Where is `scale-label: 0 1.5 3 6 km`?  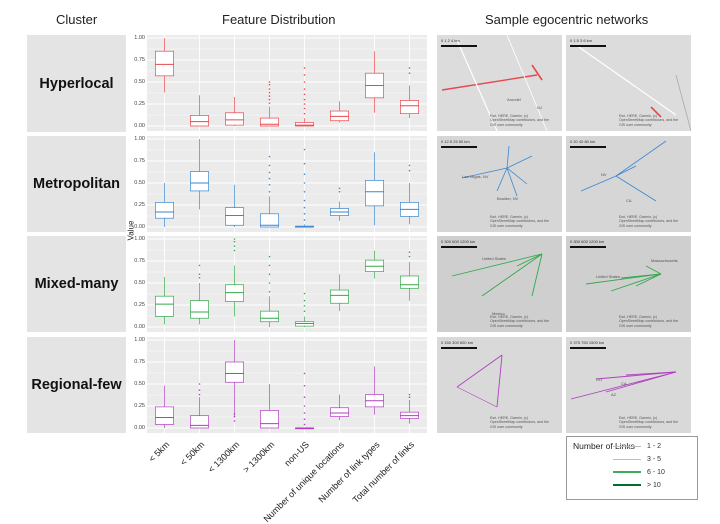 scale-label: 0 1.5 3 6 km is located at coordinates (581, 40).